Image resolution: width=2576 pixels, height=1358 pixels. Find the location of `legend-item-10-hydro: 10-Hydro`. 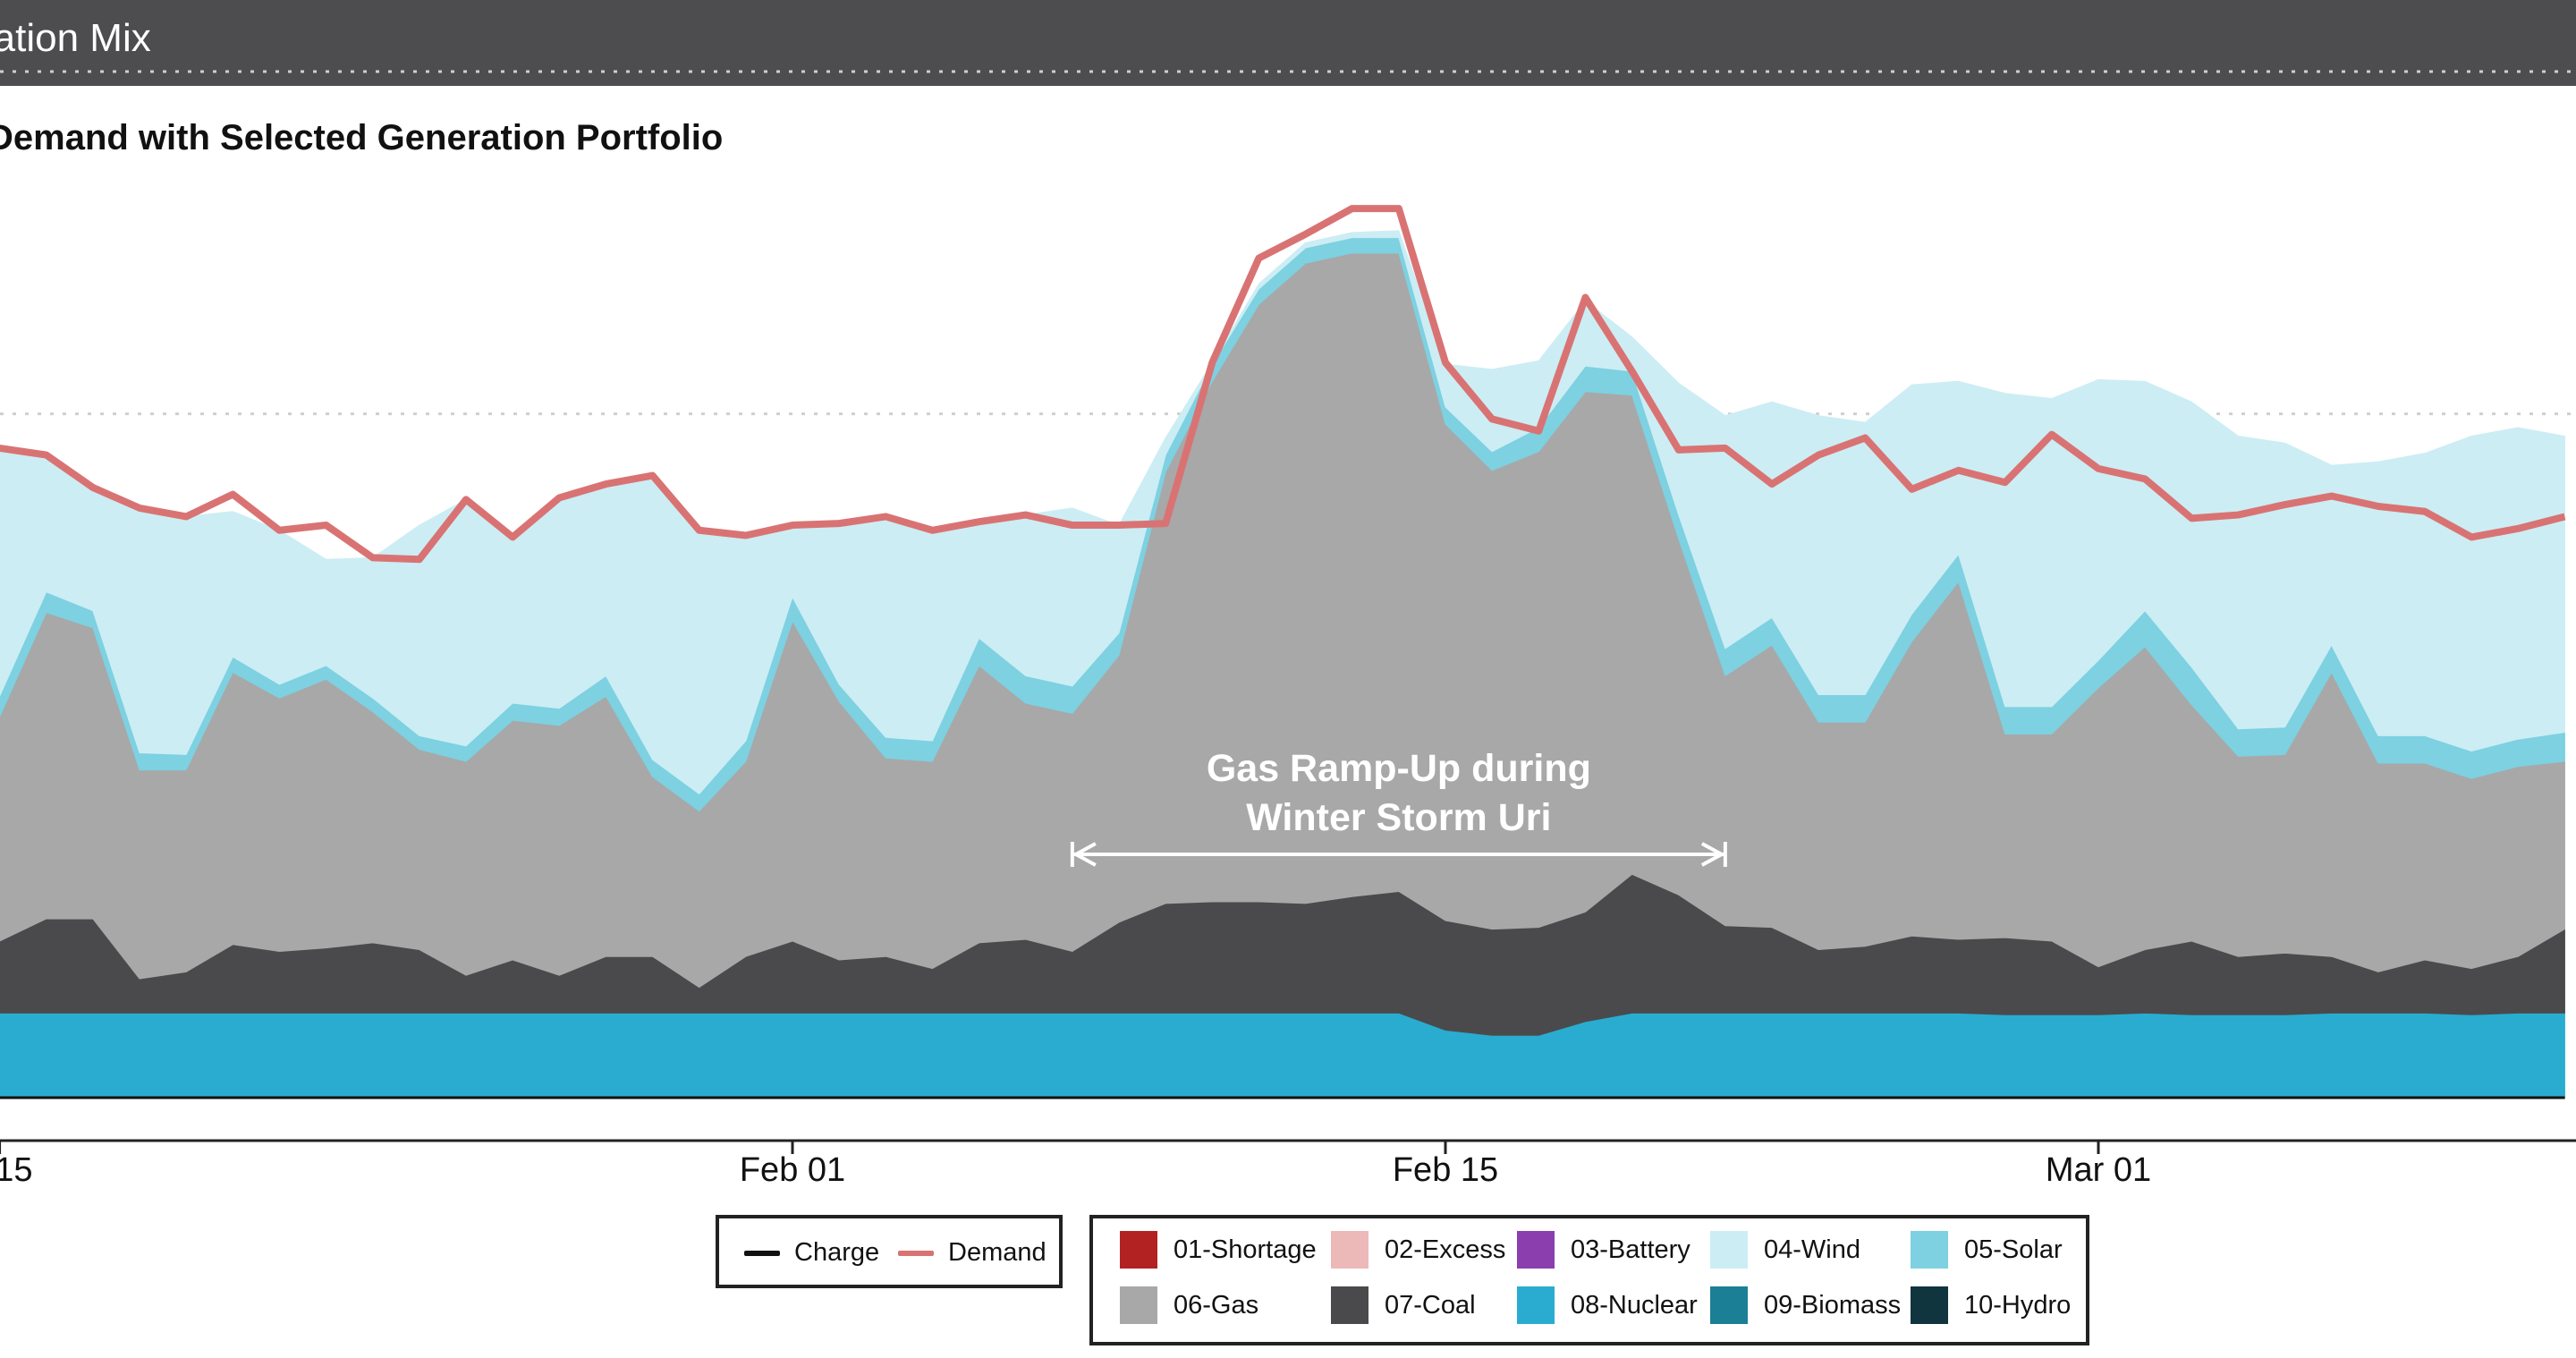

legend-item-10-hydro: 10-Hydro is located at coordinates (1991, 1305).